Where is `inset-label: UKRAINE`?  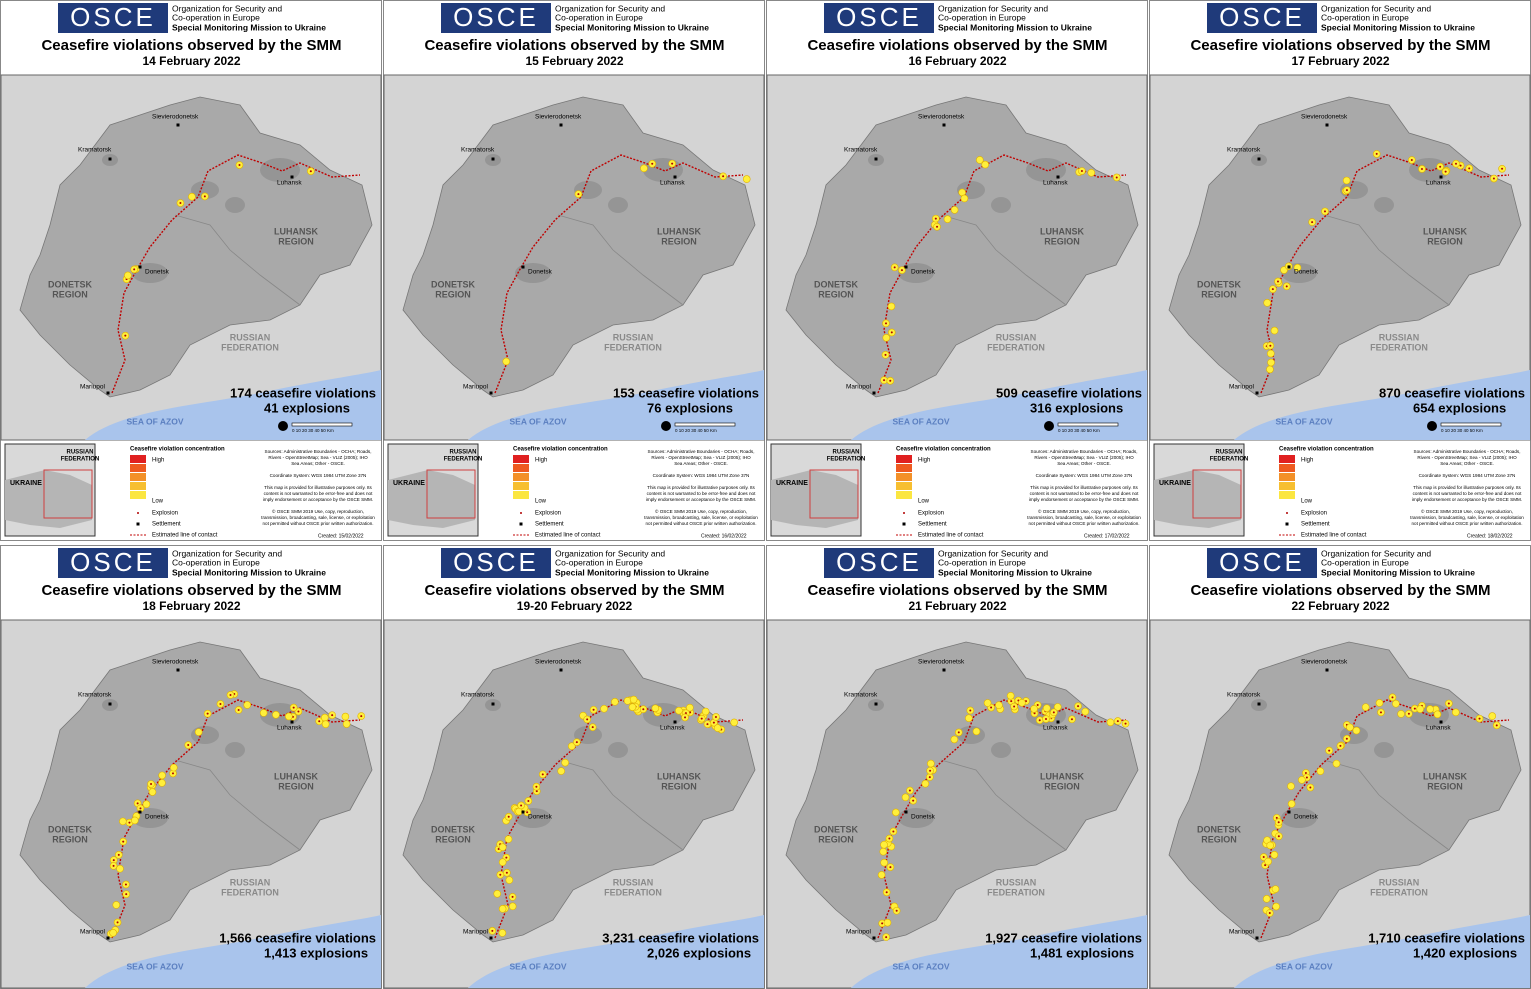
inset-label: UKRAINE is located at coordinates (792, 483).